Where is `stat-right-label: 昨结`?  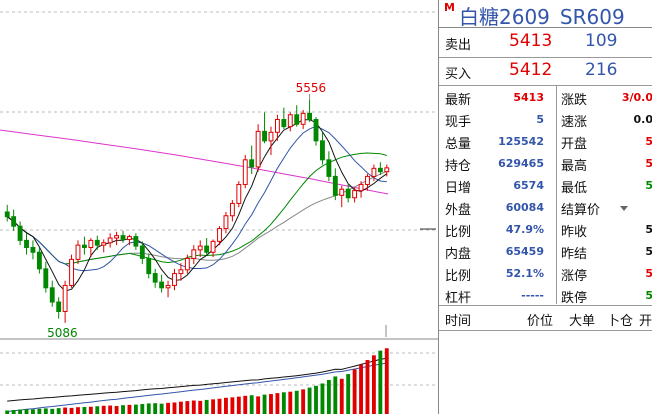
stat-right-label: 昨结 is located at coordinates (574, 252).